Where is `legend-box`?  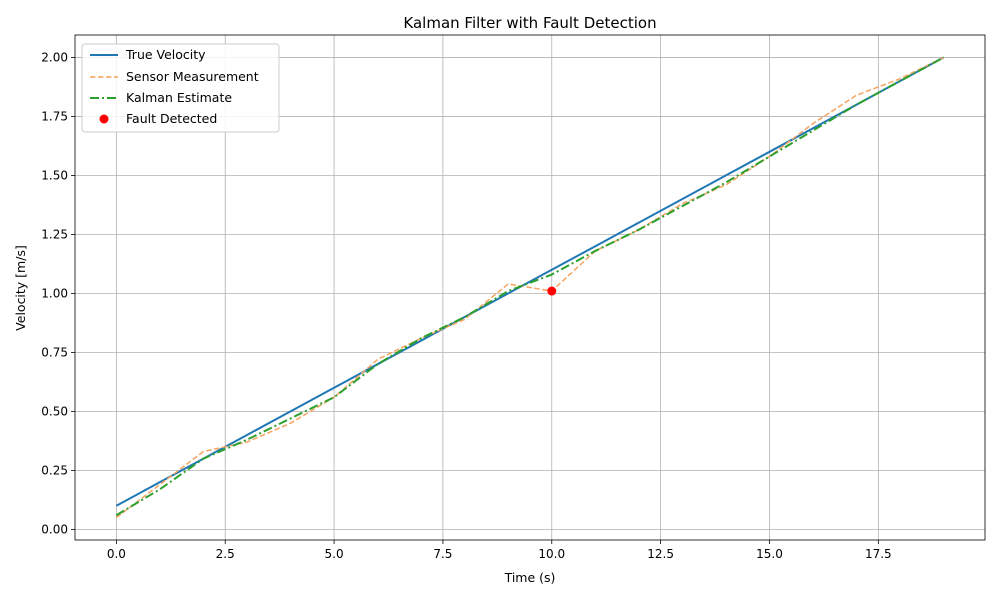 legend-box is located at coordinates (180, 88).